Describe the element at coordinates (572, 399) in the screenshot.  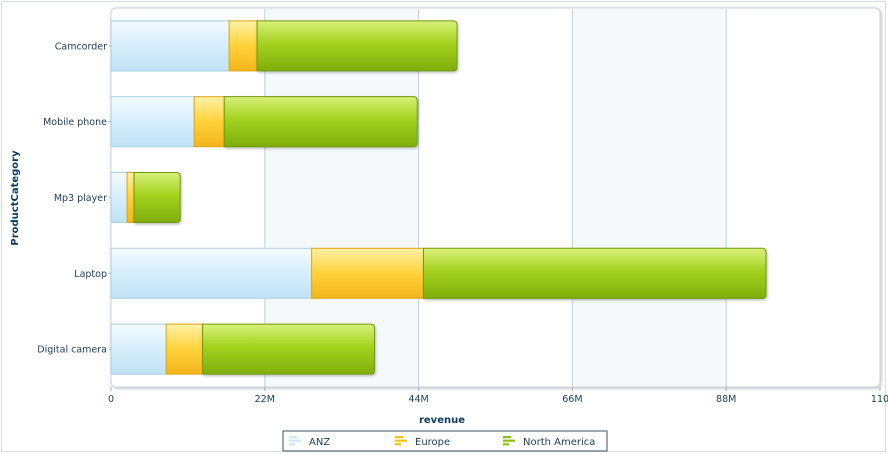
I see `x-tick-label: 66M` at that location.